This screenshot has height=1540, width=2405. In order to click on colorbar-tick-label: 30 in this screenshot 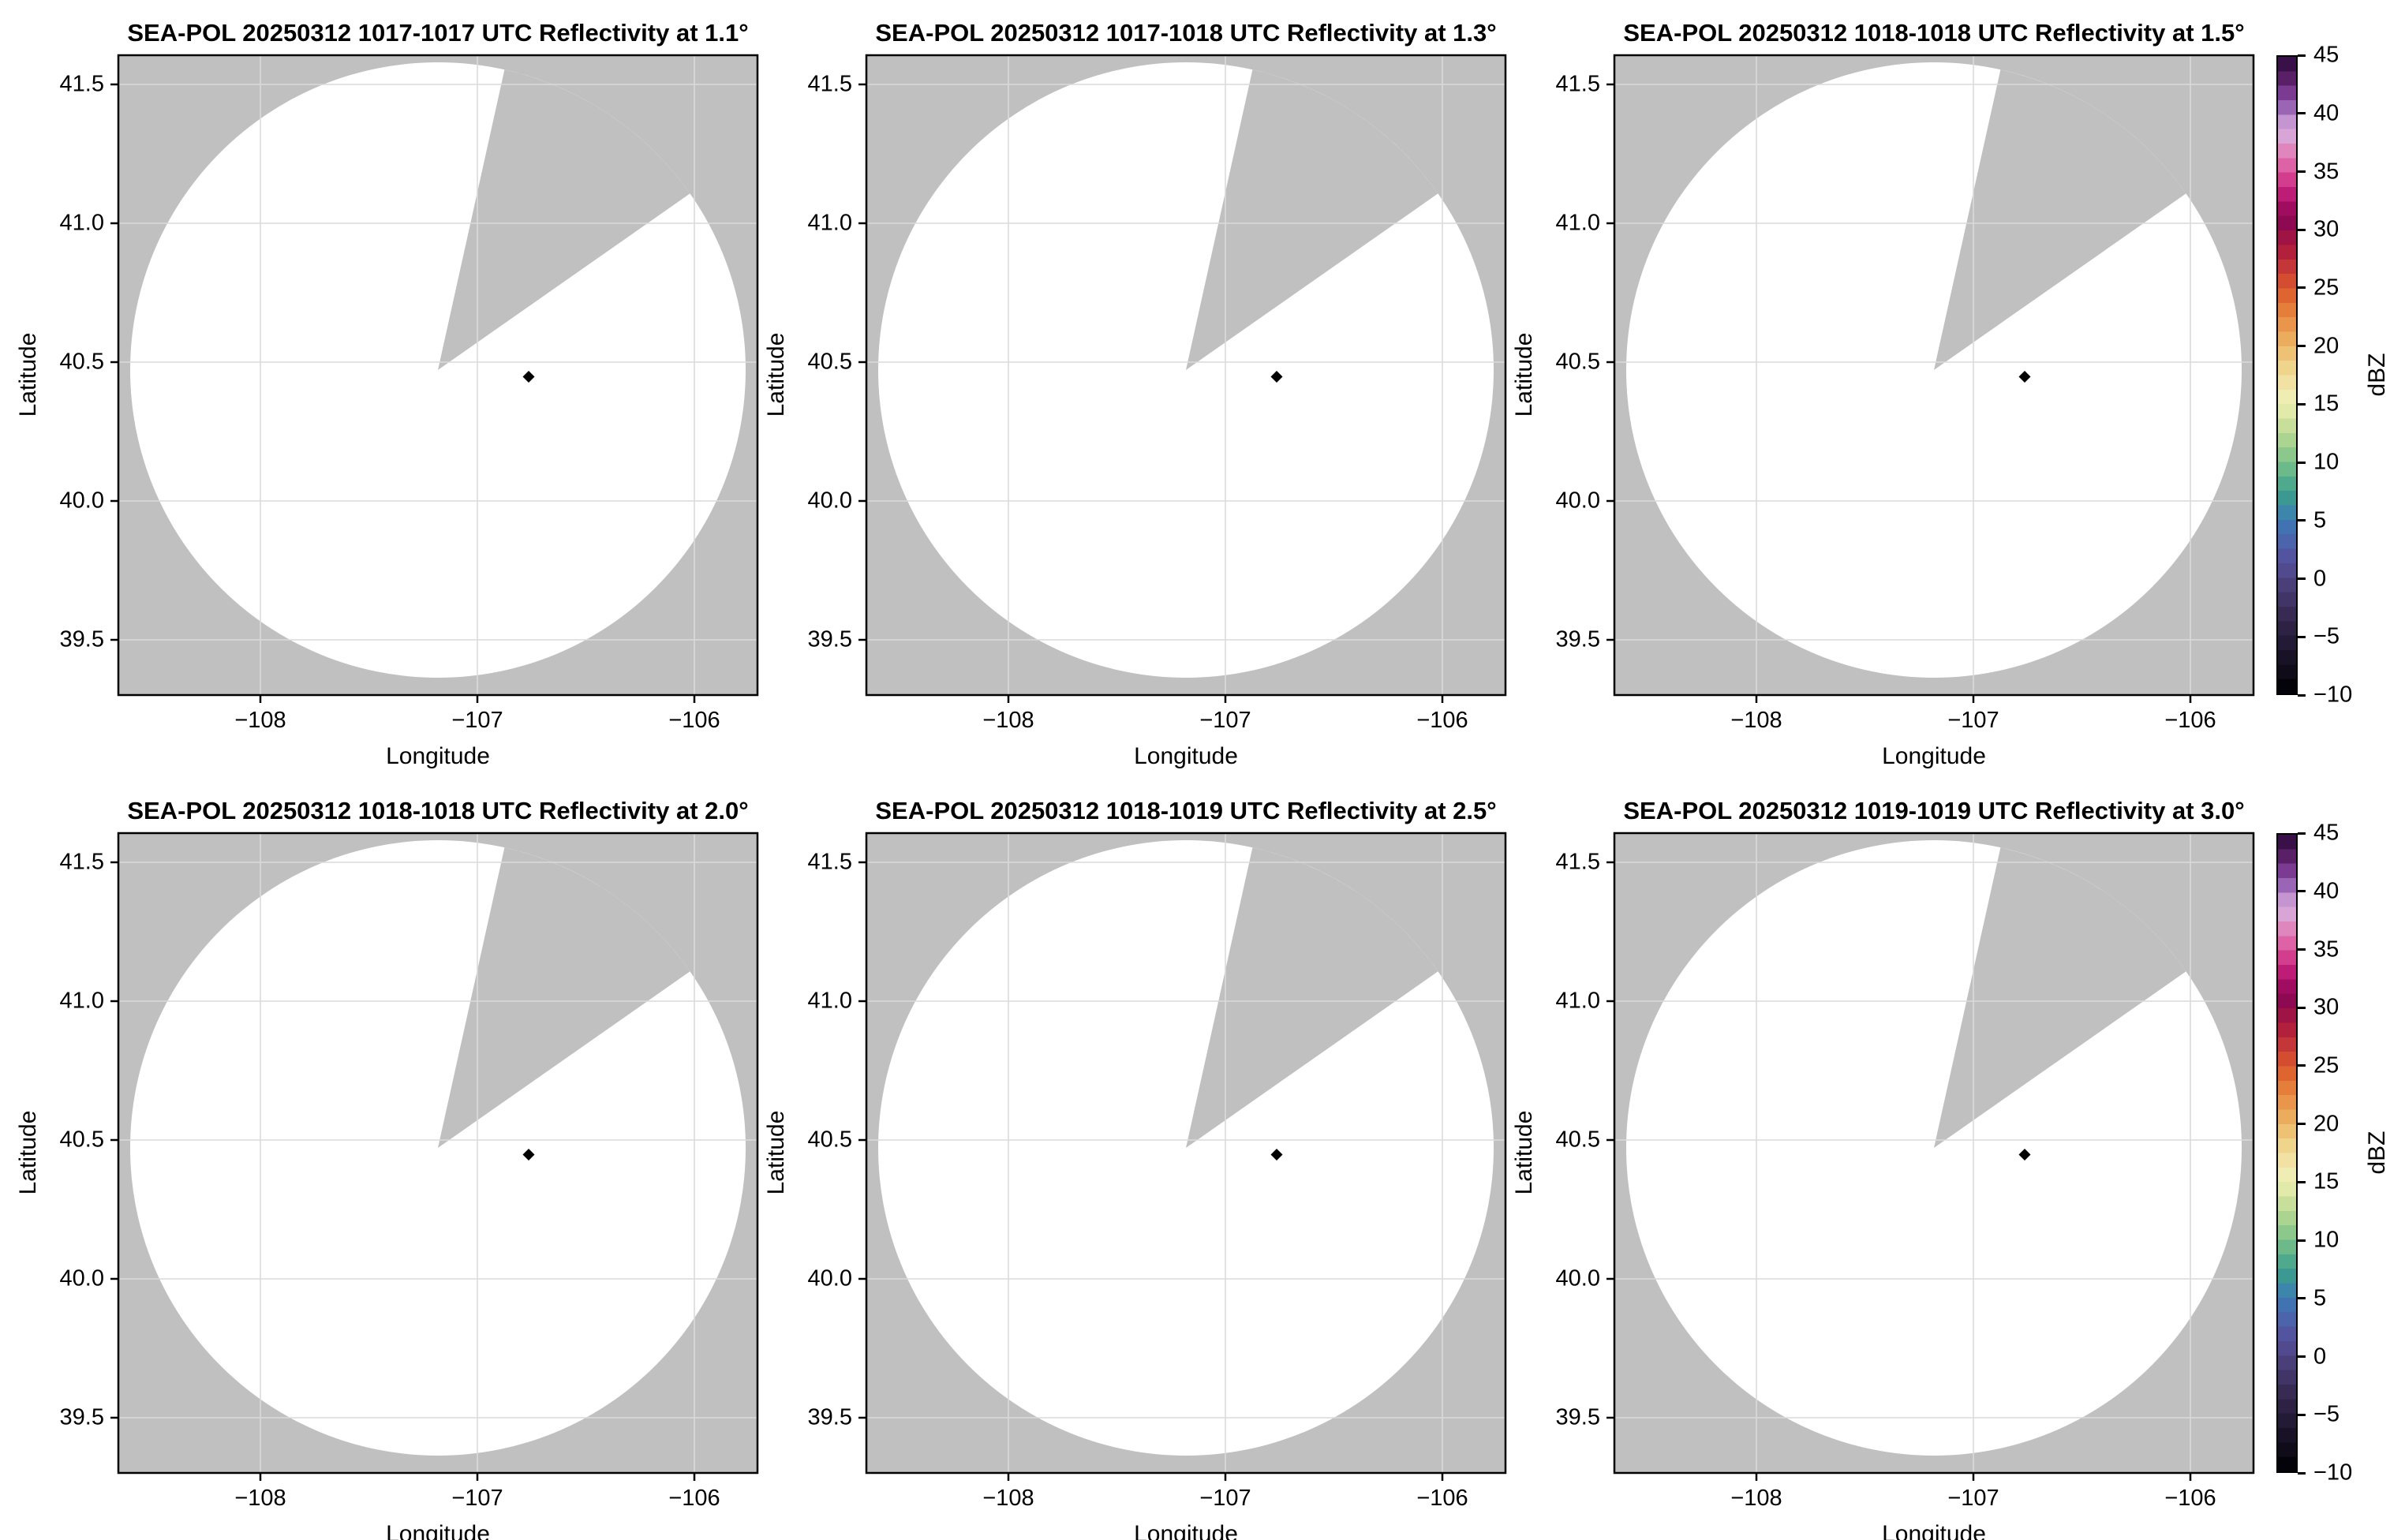, I will do `click(2327, 1007)`.